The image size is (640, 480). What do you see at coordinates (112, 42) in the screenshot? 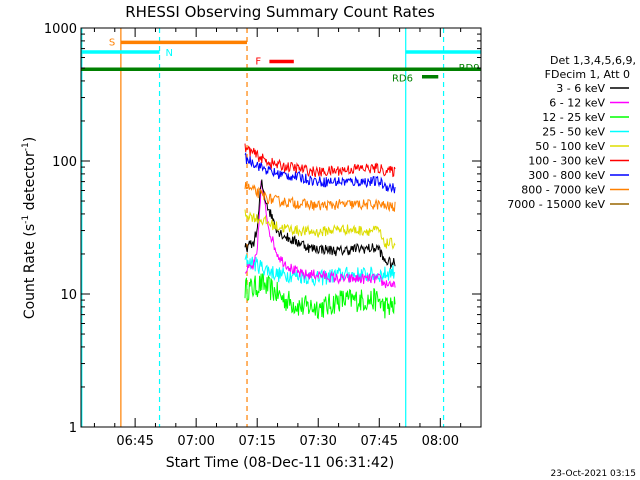
I see `flag-label-s: S` at bounding box center [112, 42].